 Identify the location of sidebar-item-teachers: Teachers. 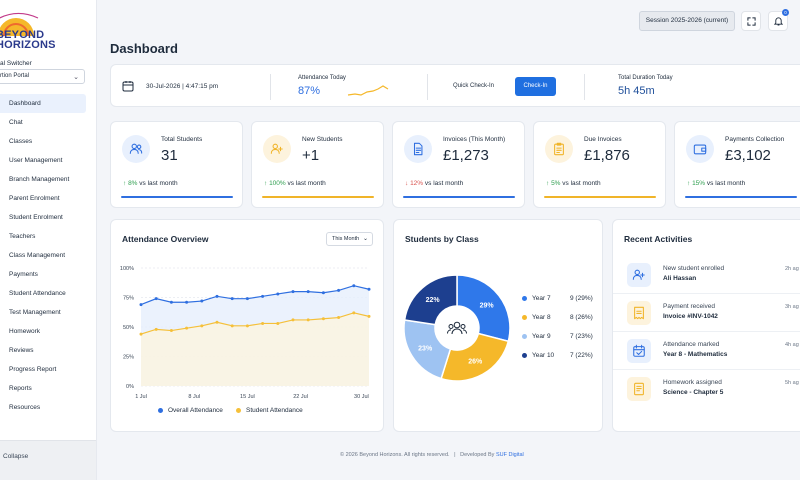
(22, 236).